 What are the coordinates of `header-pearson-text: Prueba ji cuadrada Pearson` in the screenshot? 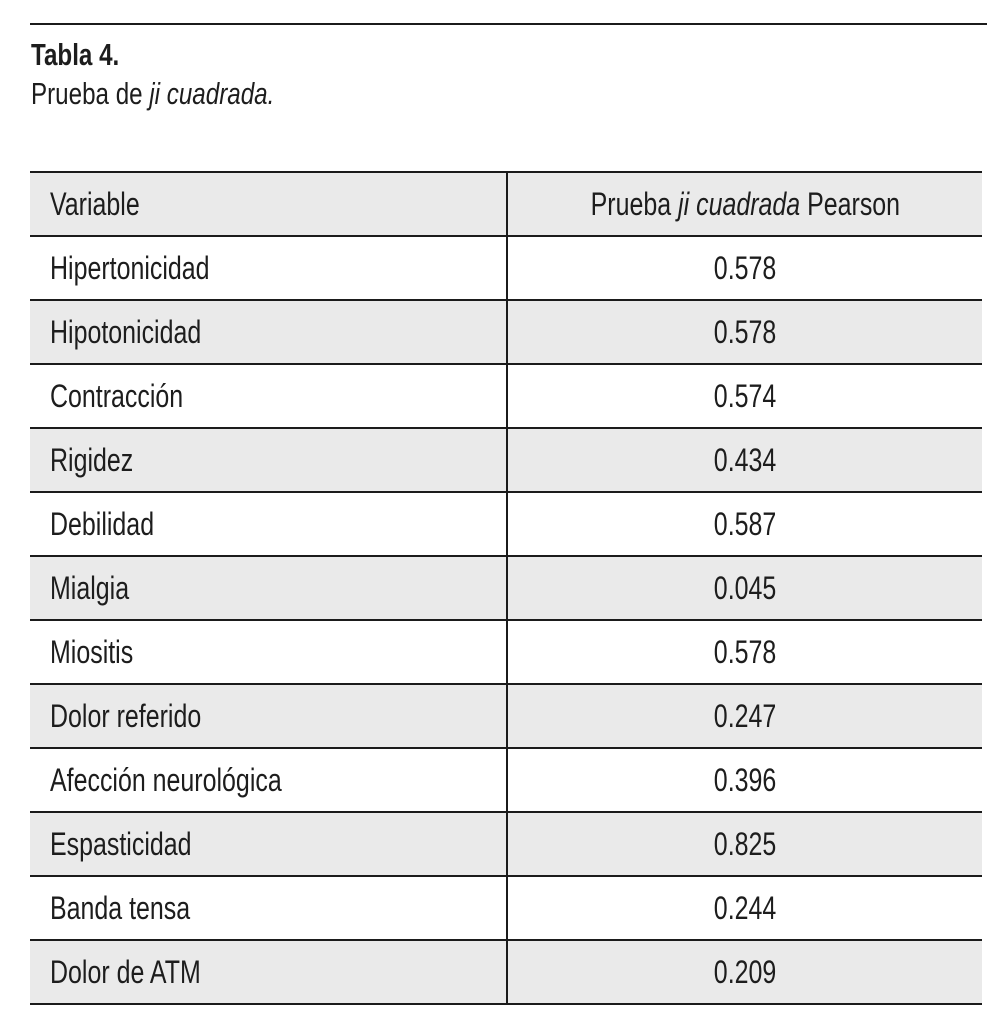 It's located at (744, 204).